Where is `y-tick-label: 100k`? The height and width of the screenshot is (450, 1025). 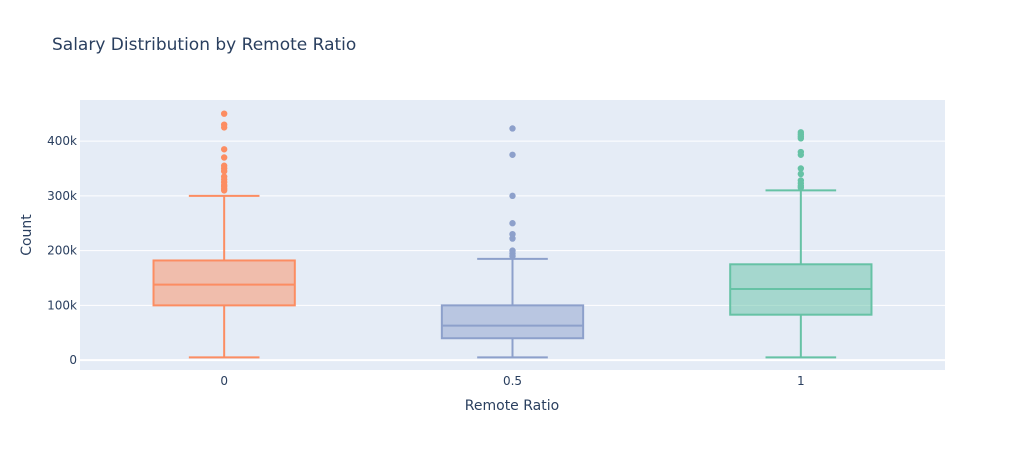
y-tick-label: 100k is located at coordinates (62, 305).